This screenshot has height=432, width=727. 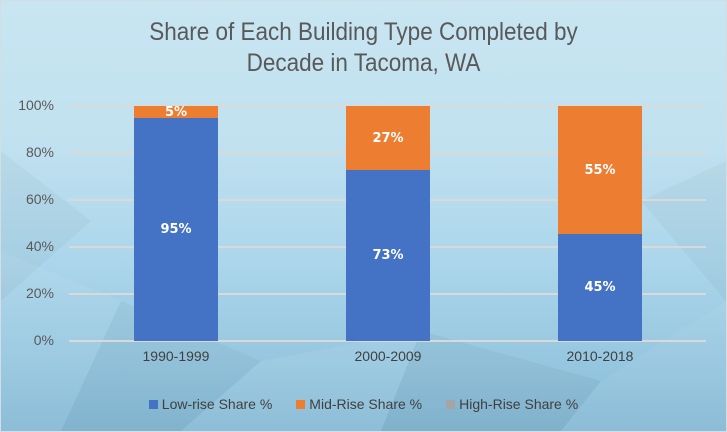 What do you see at coordinates (451, 404) in the screenshot?
I see `legend-swatch-gray` at bounding box center [451, 404].